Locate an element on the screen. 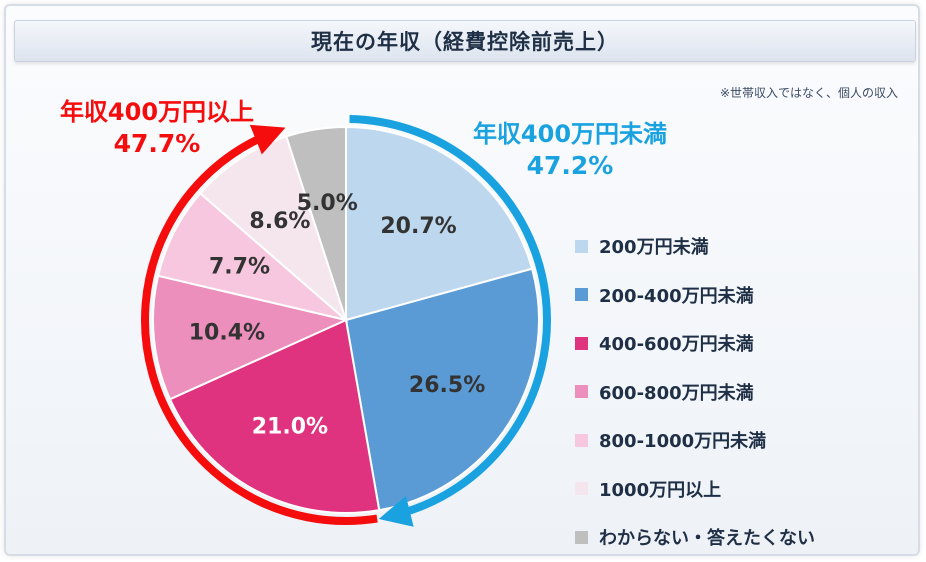  pie-label-6: 8.6% is located at coordinates (279, 221).